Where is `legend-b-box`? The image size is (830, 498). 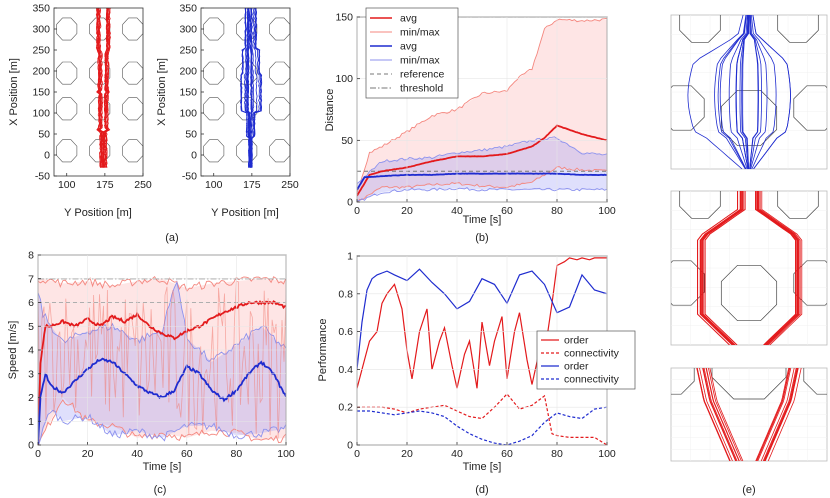
legend-b-box is located at coordinates (412, 53).